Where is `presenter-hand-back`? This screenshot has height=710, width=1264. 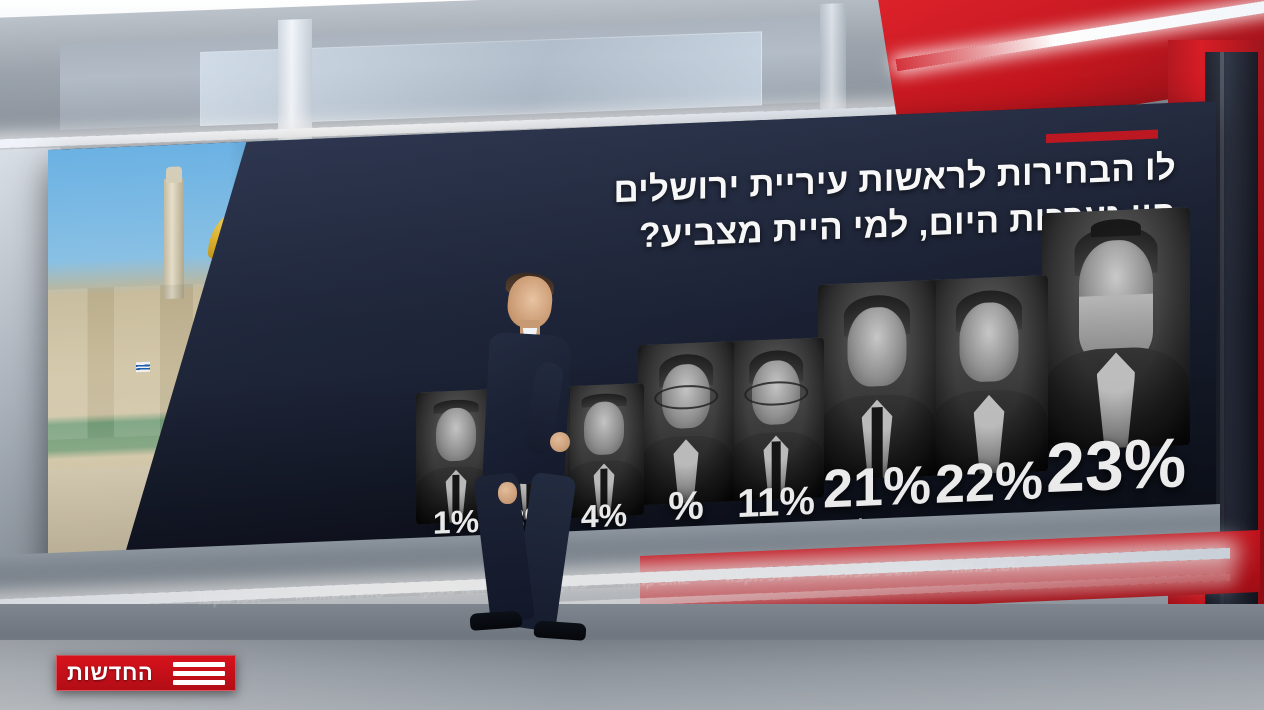 presenter-hand-back is located at coordinates (507, 493).